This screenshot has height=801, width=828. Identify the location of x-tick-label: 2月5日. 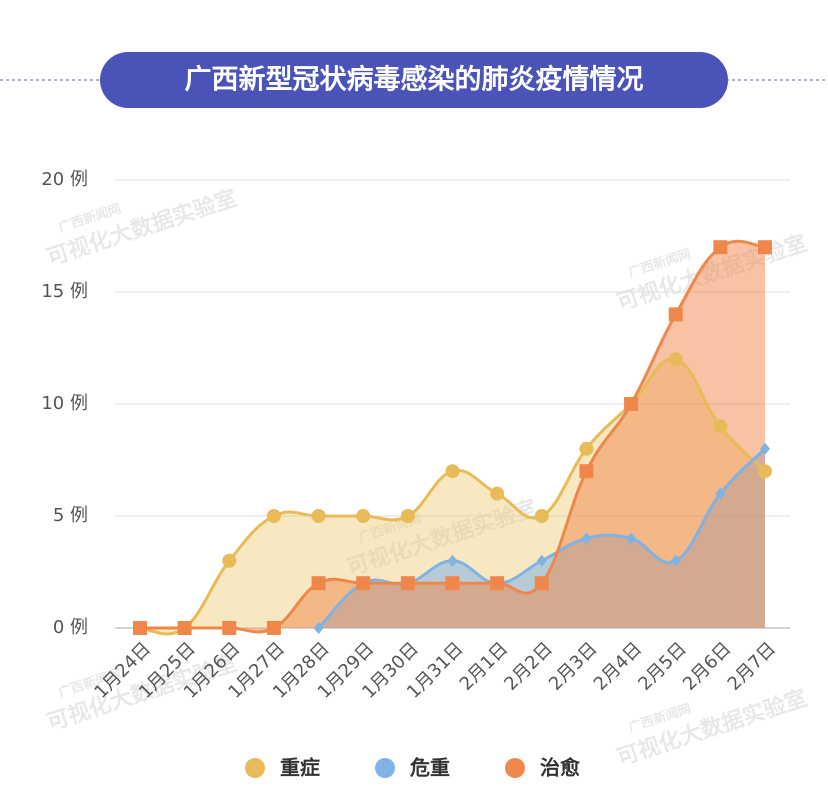
(662, 666).